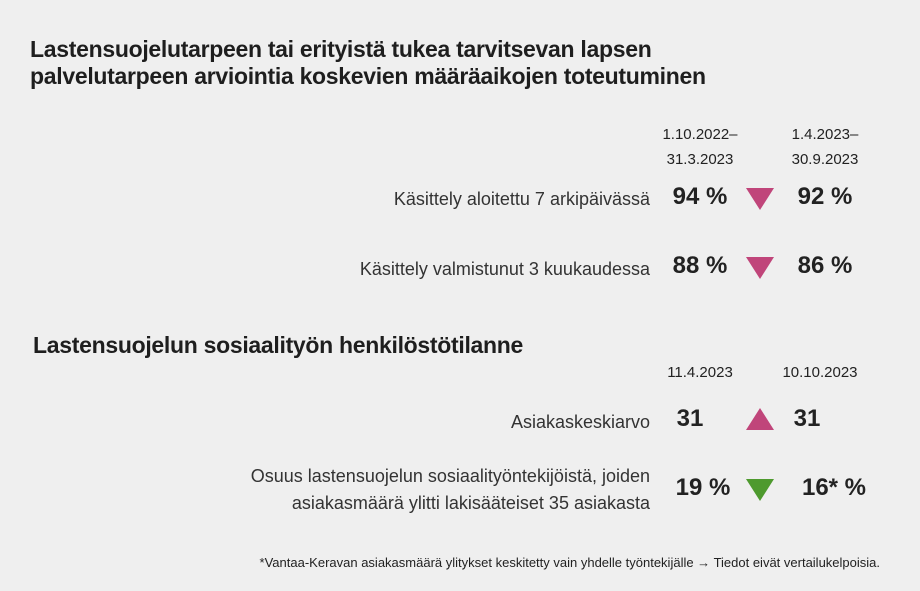 Image resolution: width=920 pixels, height=591 pixels. I want to click on line: Käsittely aloitettu 7 arkipäivässä, so click(521, 199).